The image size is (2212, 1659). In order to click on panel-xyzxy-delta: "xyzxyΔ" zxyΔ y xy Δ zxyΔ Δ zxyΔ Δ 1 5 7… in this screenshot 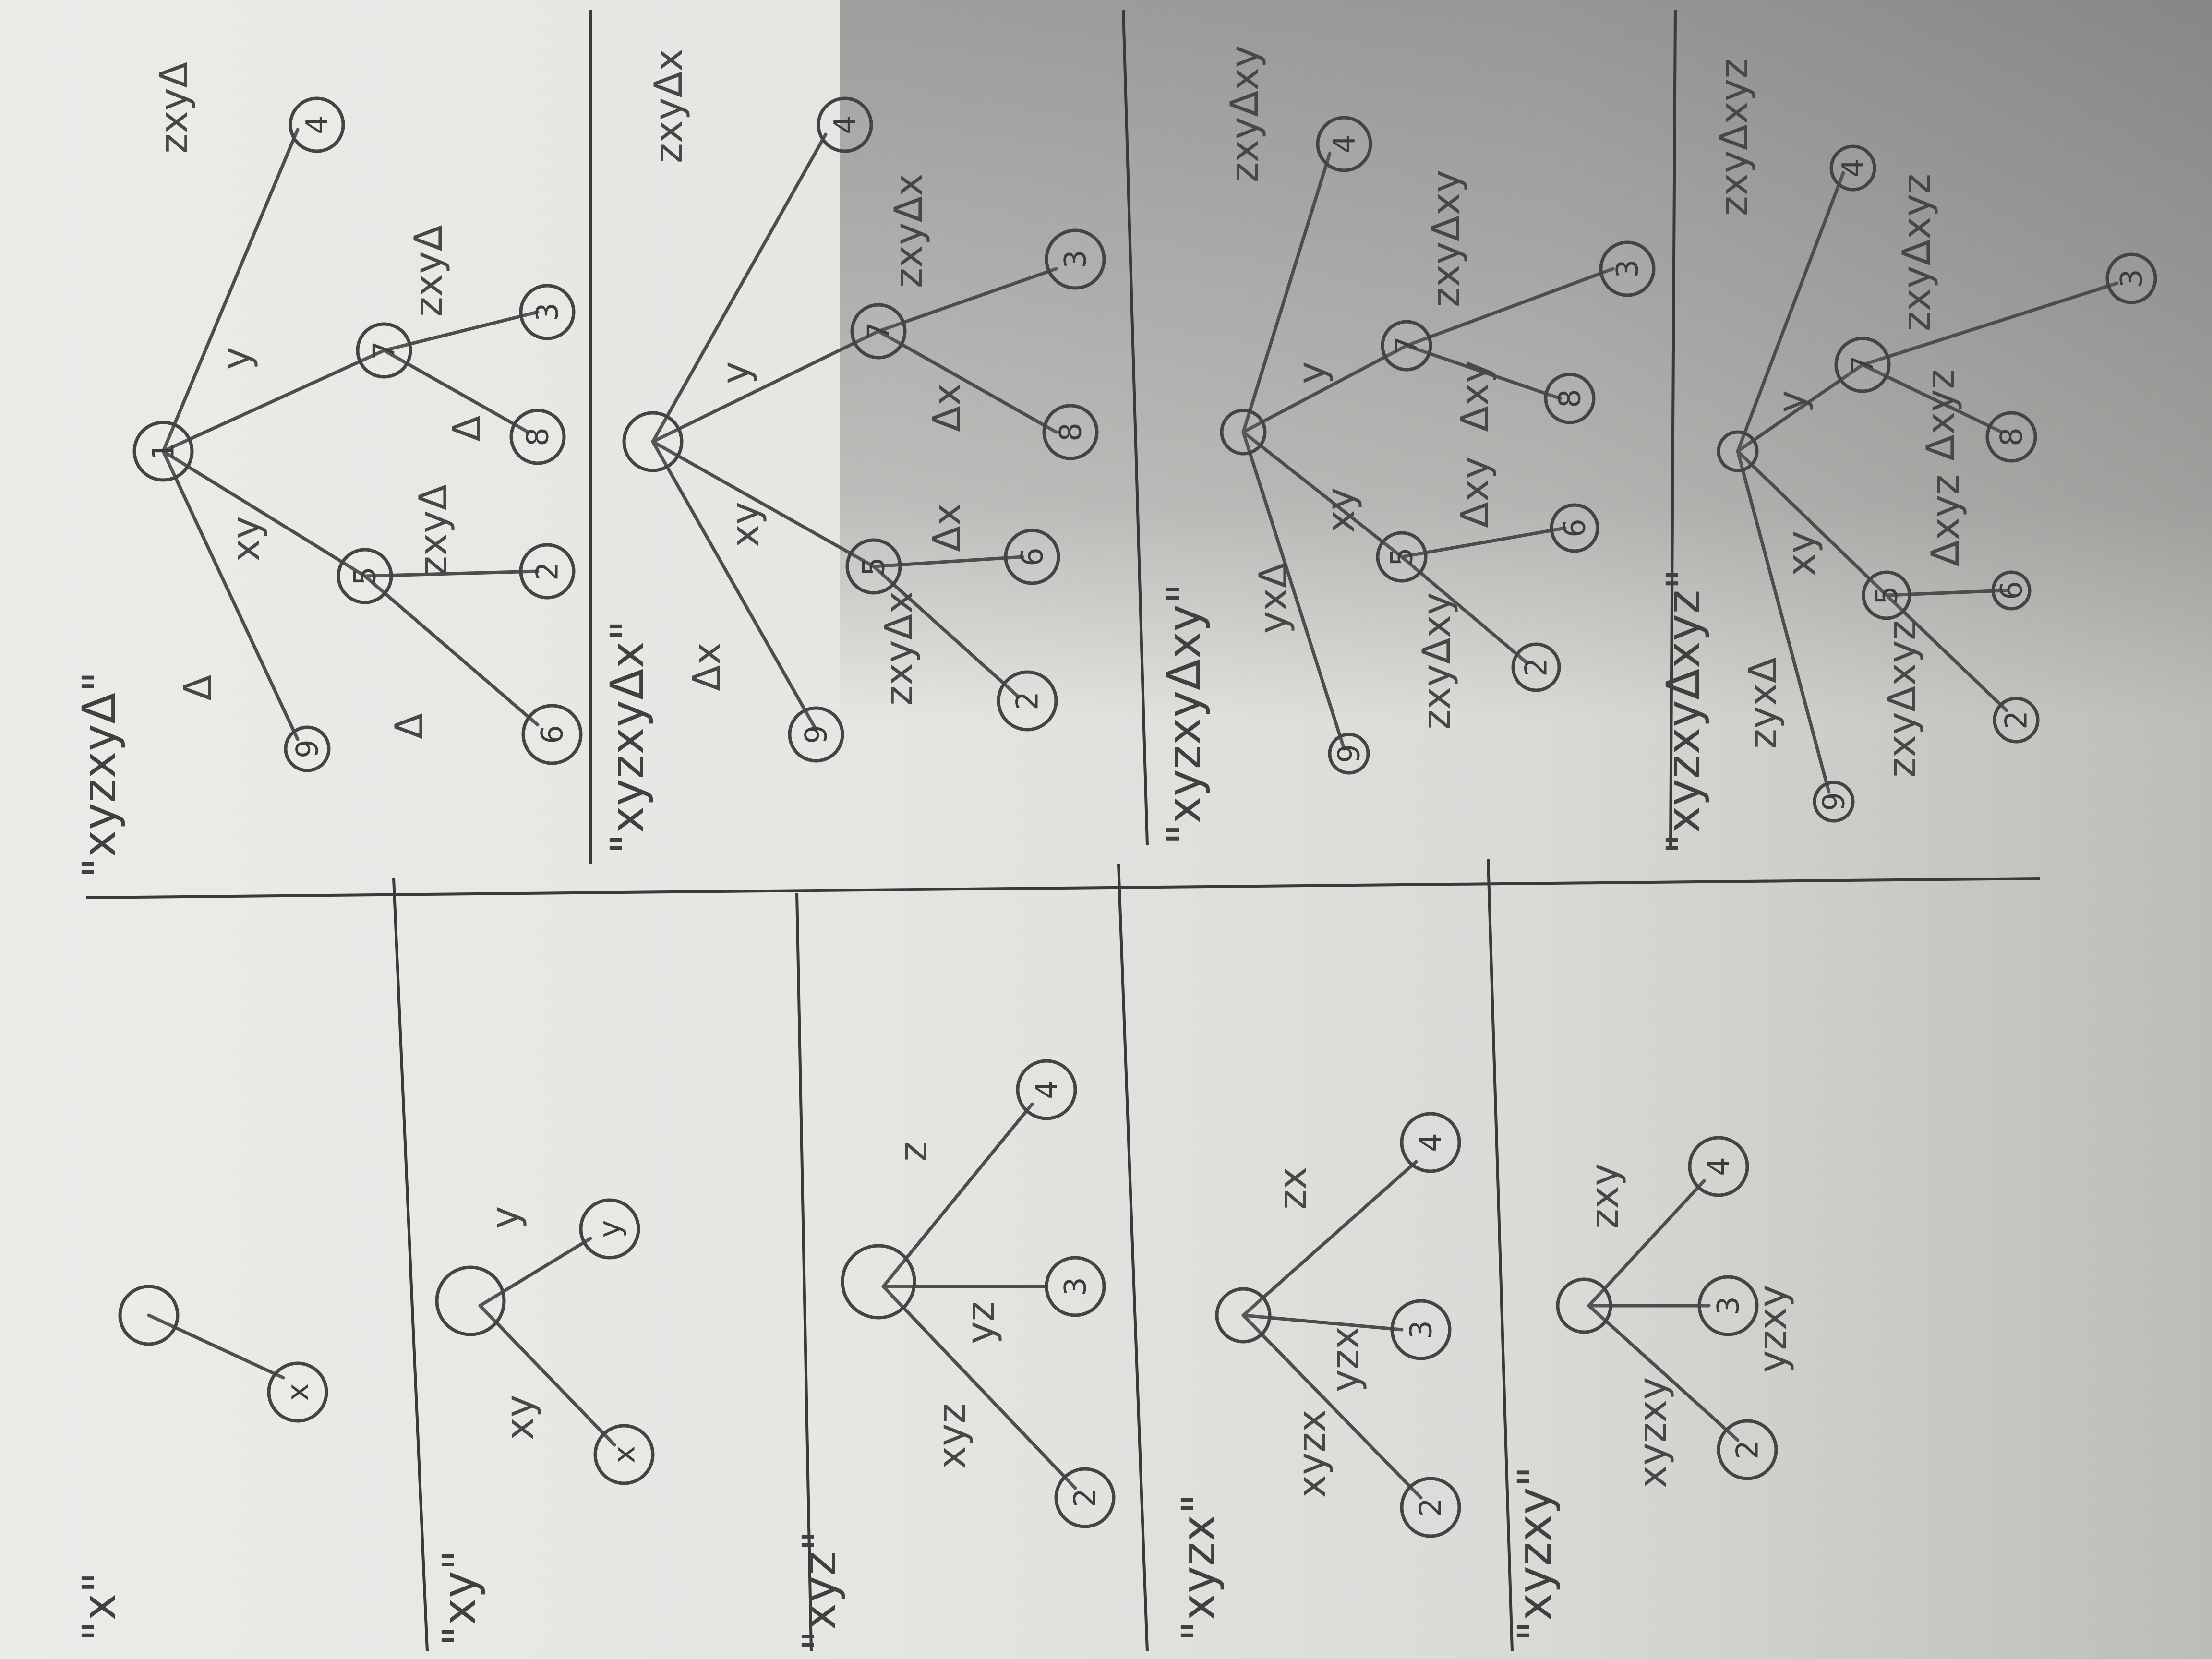, I will do `click(327, 469)`.